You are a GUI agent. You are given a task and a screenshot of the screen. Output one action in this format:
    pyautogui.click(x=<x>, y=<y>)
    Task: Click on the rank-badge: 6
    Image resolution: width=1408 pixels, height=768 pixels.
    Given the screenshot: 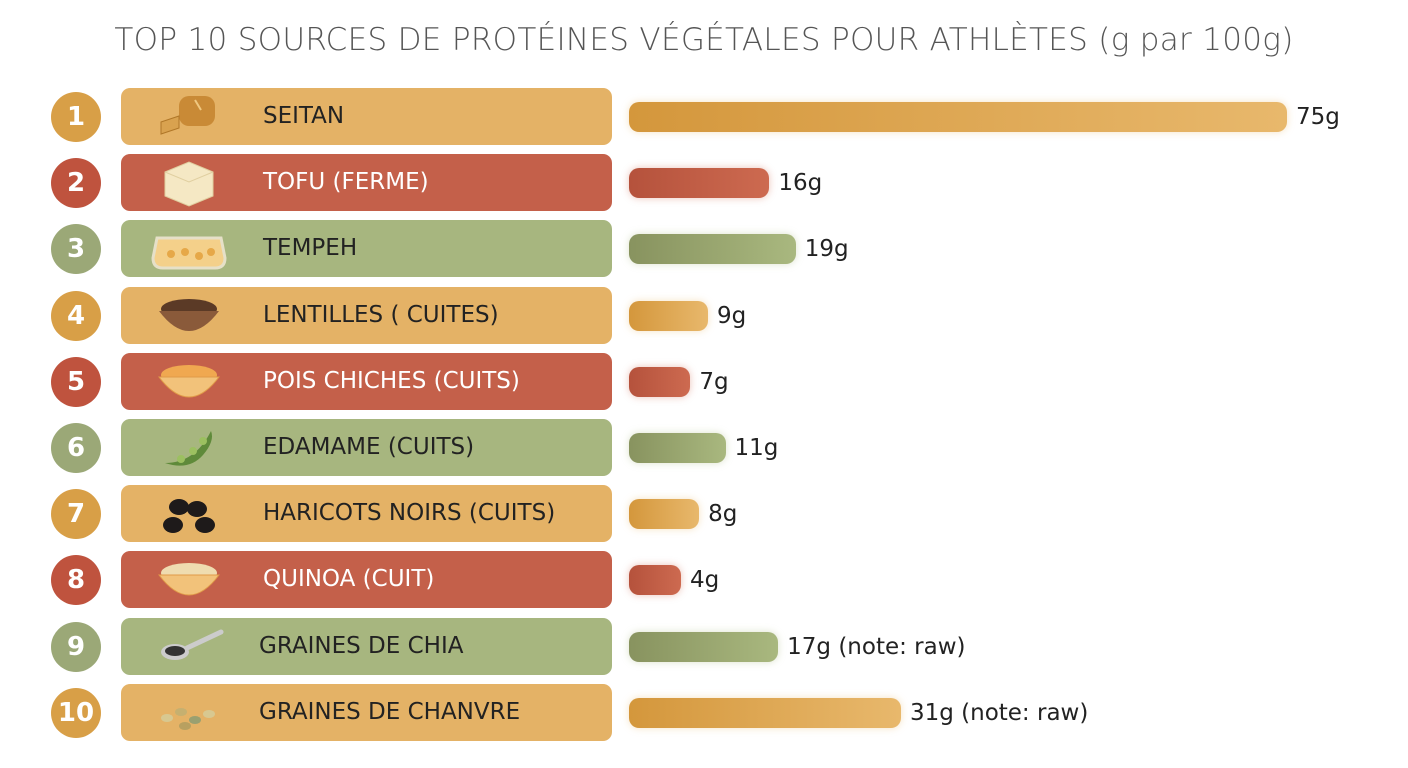 What is the action you would take?
    pyautogui.click(x=76, y=448)
    